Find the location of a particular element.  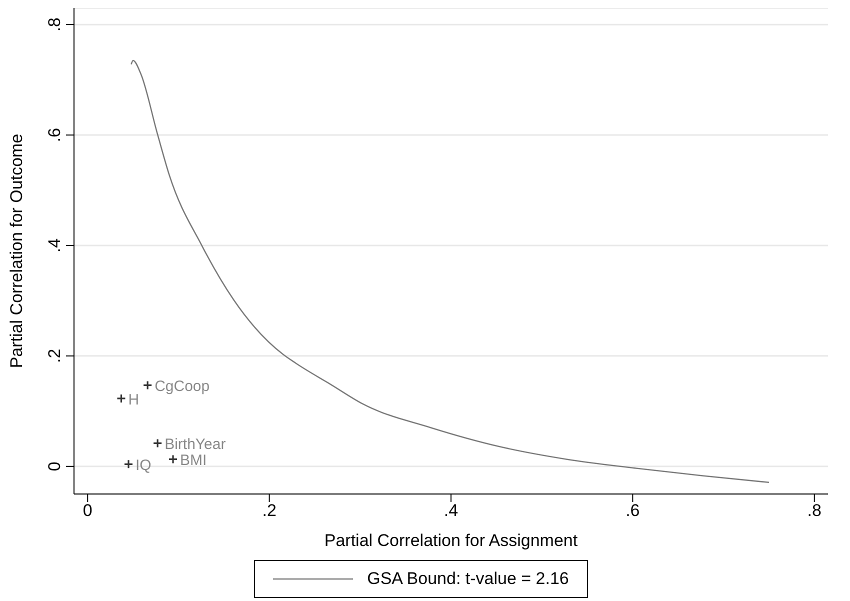

x-axis-title: Partial Correlation for Assignment is located at coordinates (451, 540).